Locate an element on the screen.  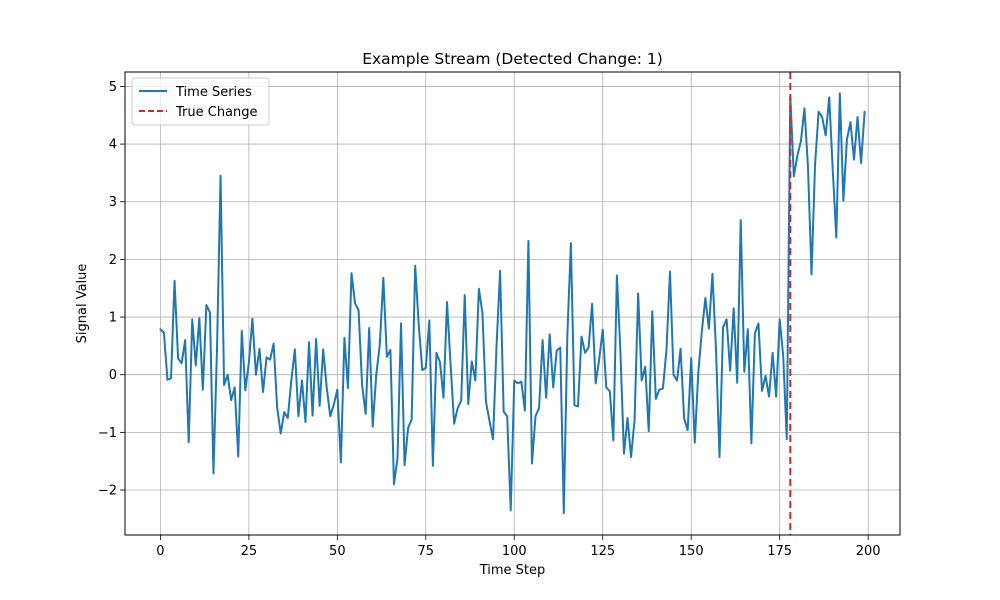
x-tick-label: 150 is located at coordinates (691, 551).